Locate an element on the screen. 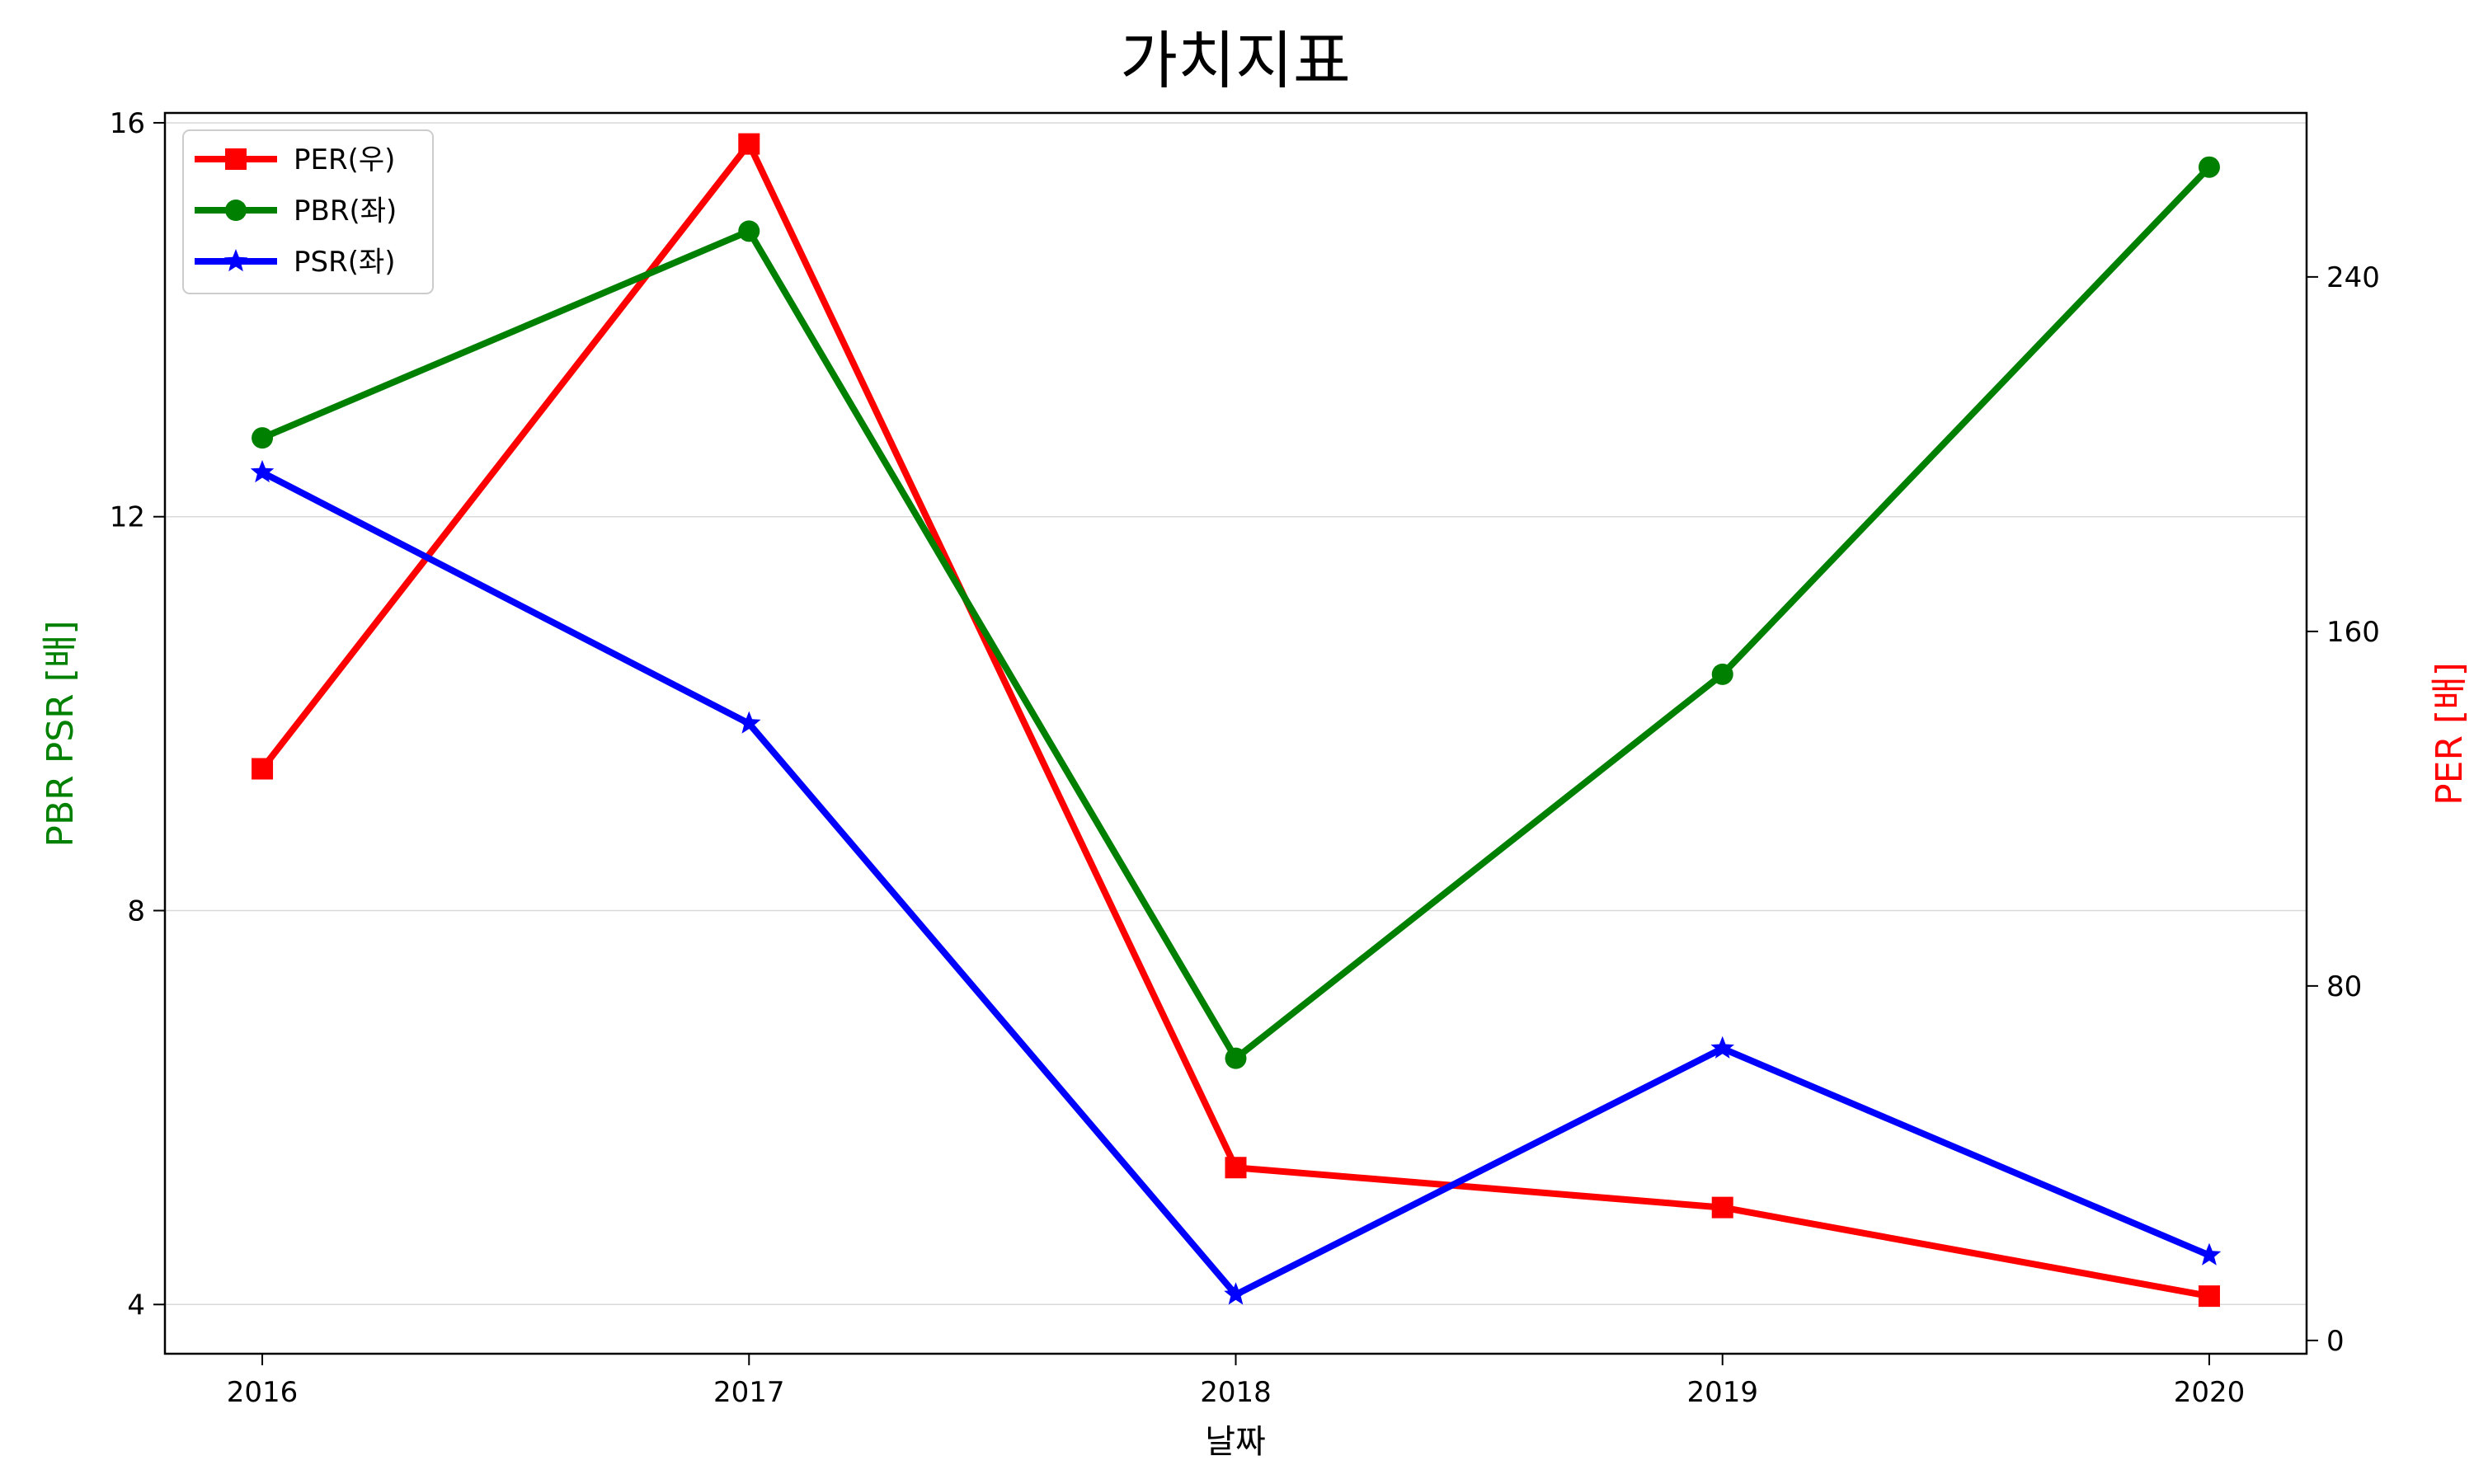 This screenshot has width=2474, height=1484. right-y-tick-label: 240 is located at coordinates (2353, 277).